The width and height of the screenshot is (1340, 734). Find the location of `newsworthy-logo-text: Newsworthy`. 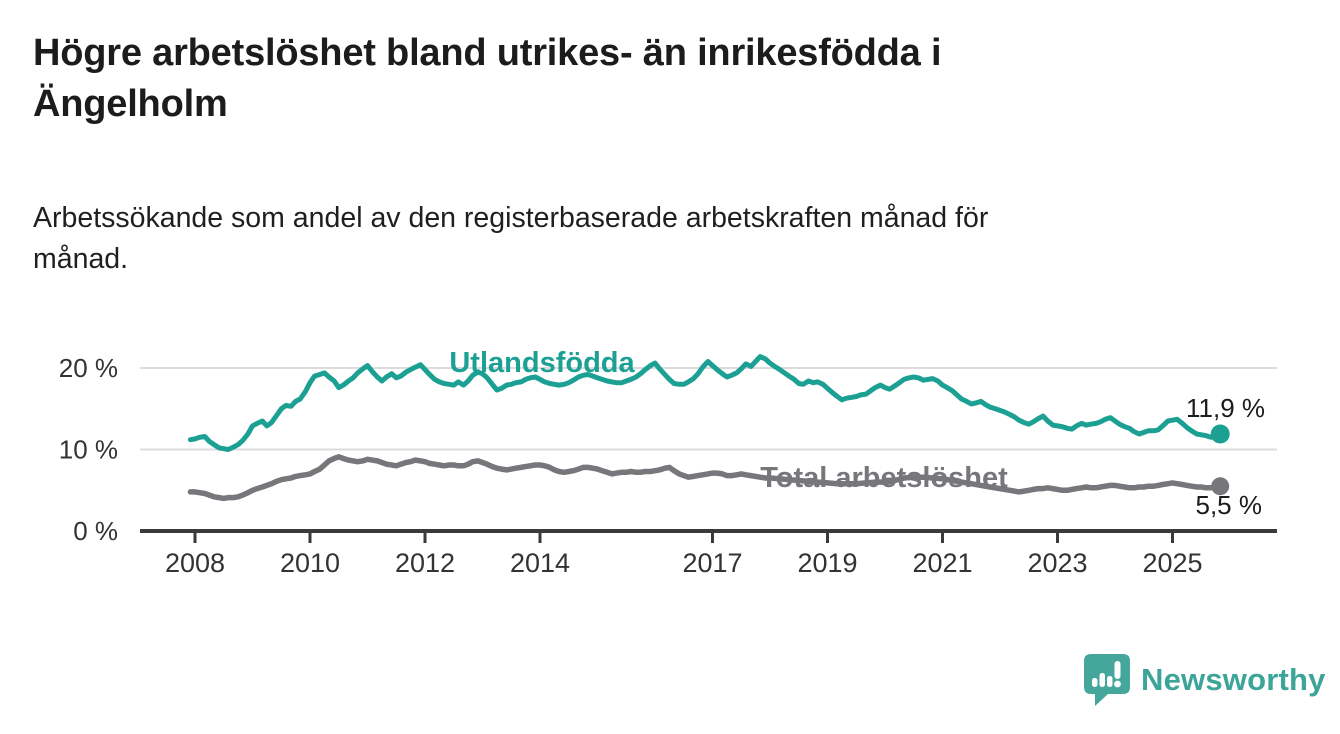

newsworthy-logo-text: Newsworthy is located at coordinates (1233, 679).